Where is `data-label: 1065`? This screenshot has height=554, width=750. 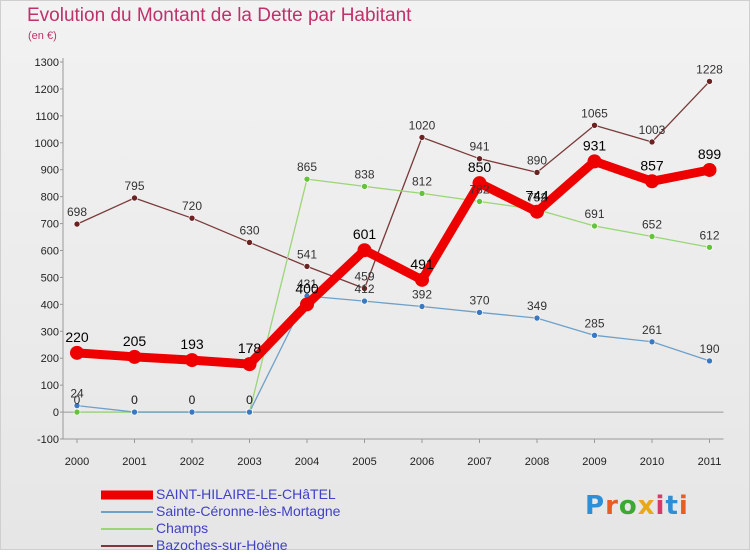
data-label: 1065 is located at coordinates (594, 113).